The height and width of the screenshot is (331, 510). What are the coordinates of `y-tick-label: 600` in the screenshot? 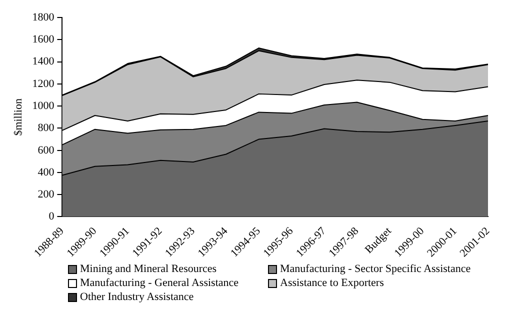 It's located at (46, 150).